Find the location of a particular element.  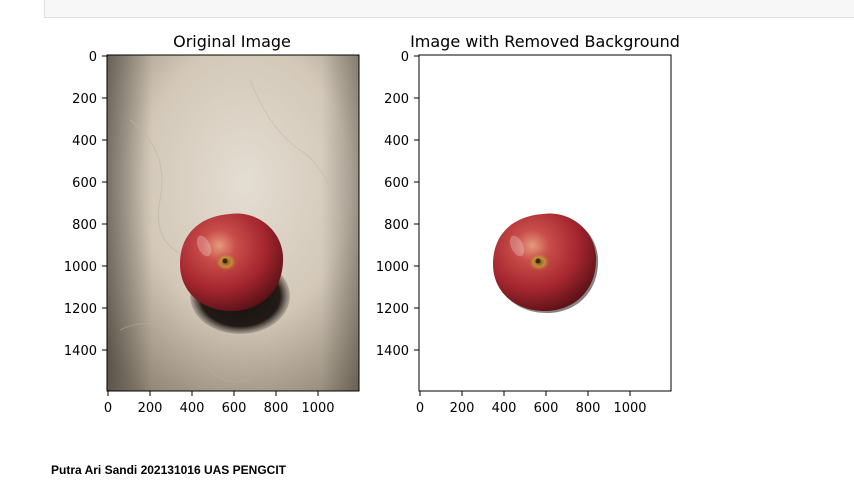

apple-cutout is located at coordinates (546, 263).